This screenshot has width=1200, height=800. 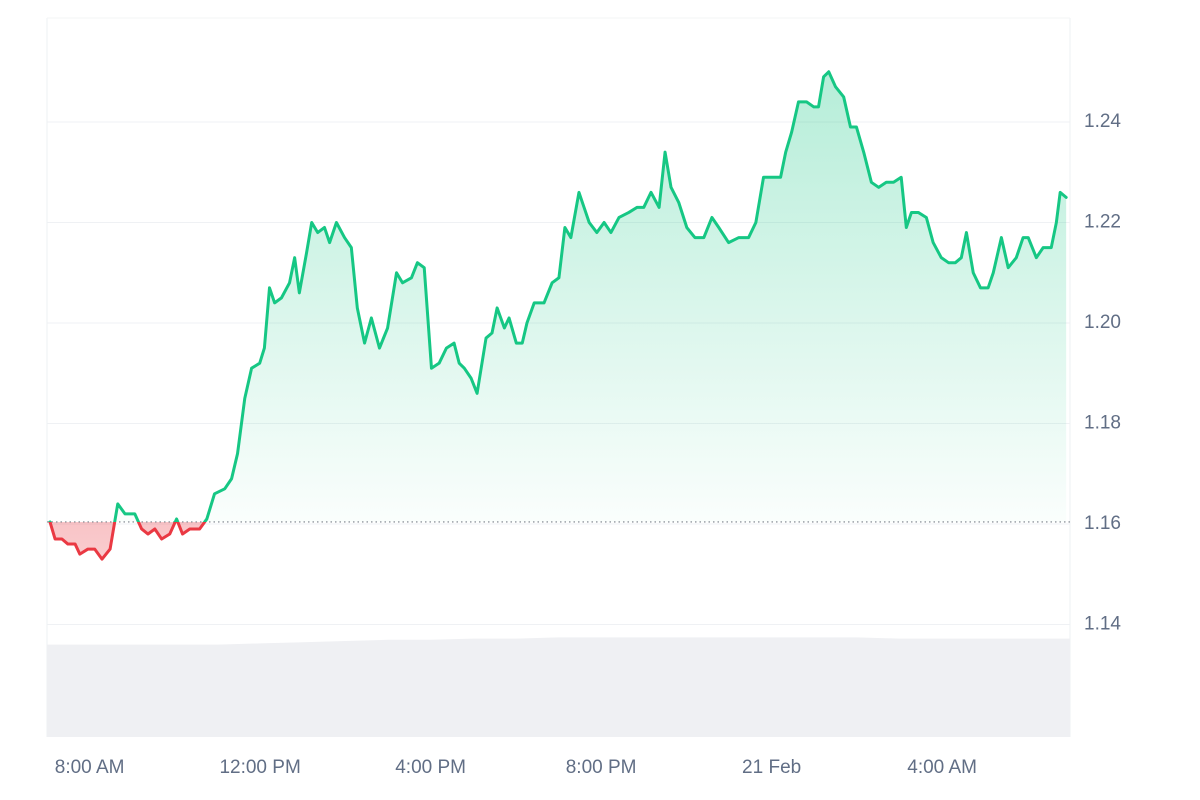 I want to click on y-tick-label: 1.20, so click(x=1102, y=322).